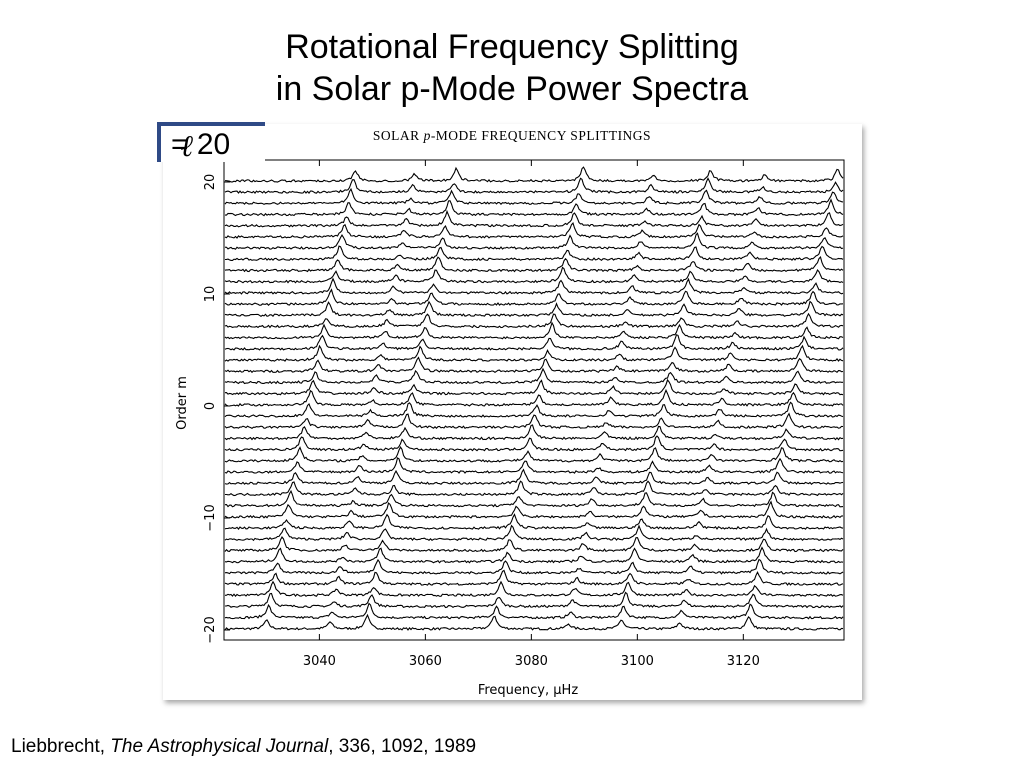 The height and width of the screenshot is (768, 1024). What do you see at coordinates (219, 746) in the screenshot?
I see `citation-journal: The Astrophysical Journal` at bounding box center [219, 746].